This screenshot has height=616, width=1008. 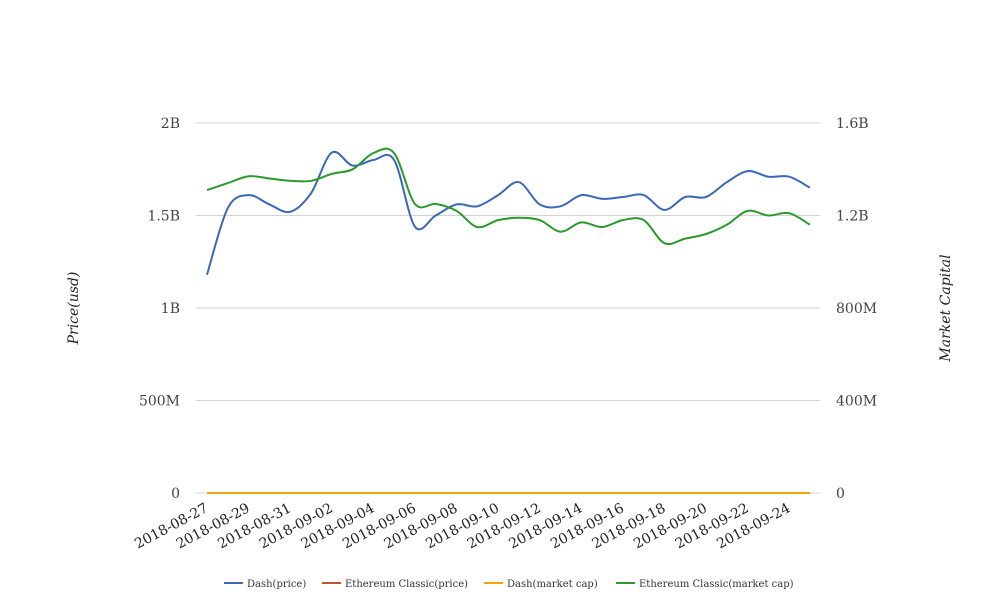 What do you see at coordinates (163, 217) in the screenshot?
I see `y-left-tick-label: 1.5B` at bounding box center [163, 217].